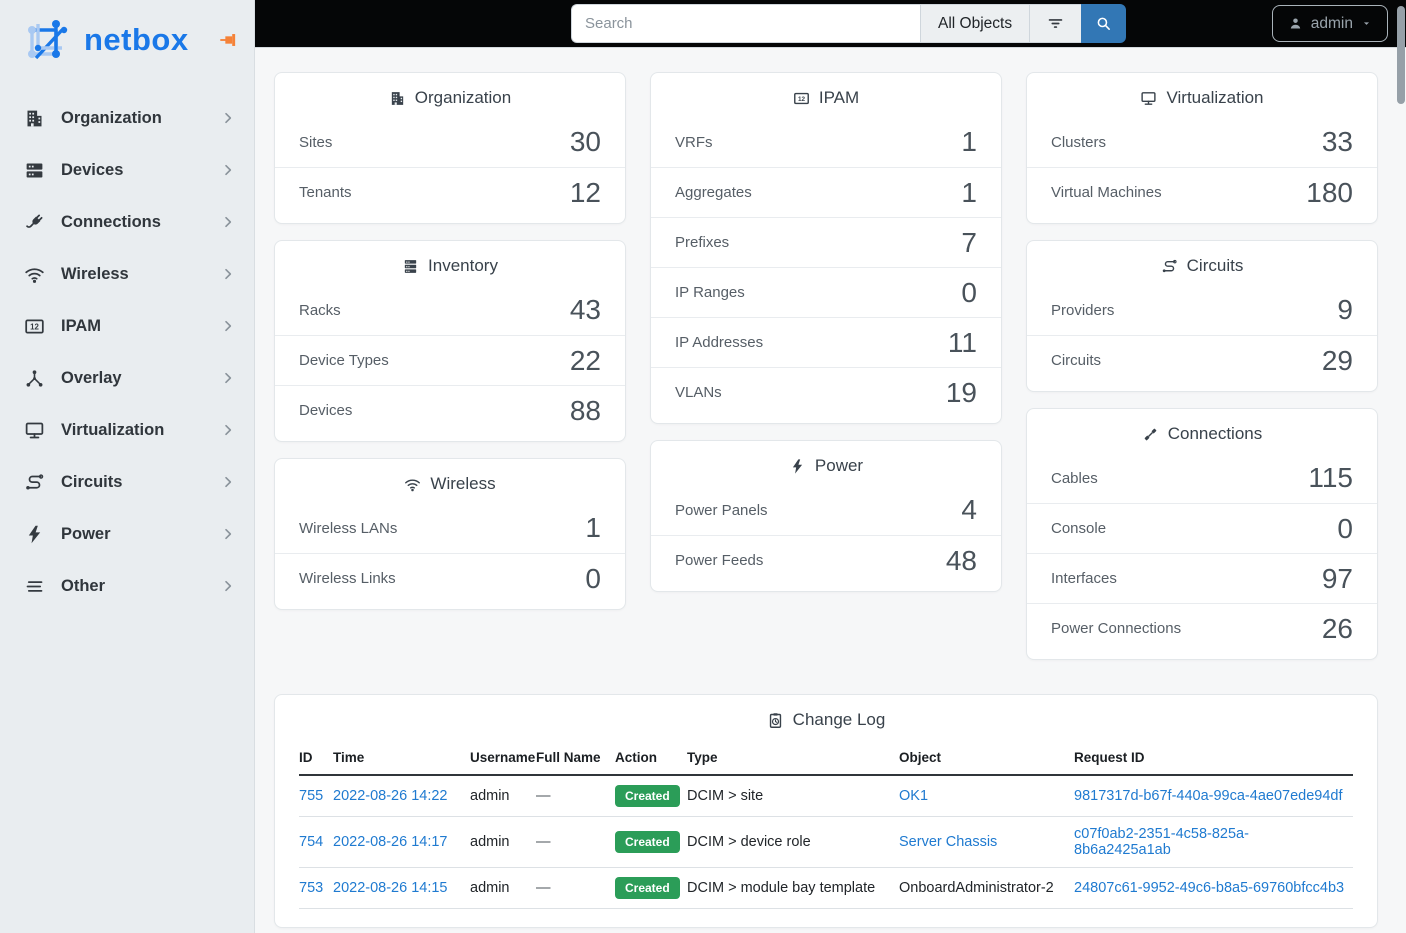 Image resolution: width=1406 pixels, height=933 pixels. Describe the element at coordinates (826, 510) in the screenshot. I see `stat-row-power-panels: Power Panels 4` at that location.